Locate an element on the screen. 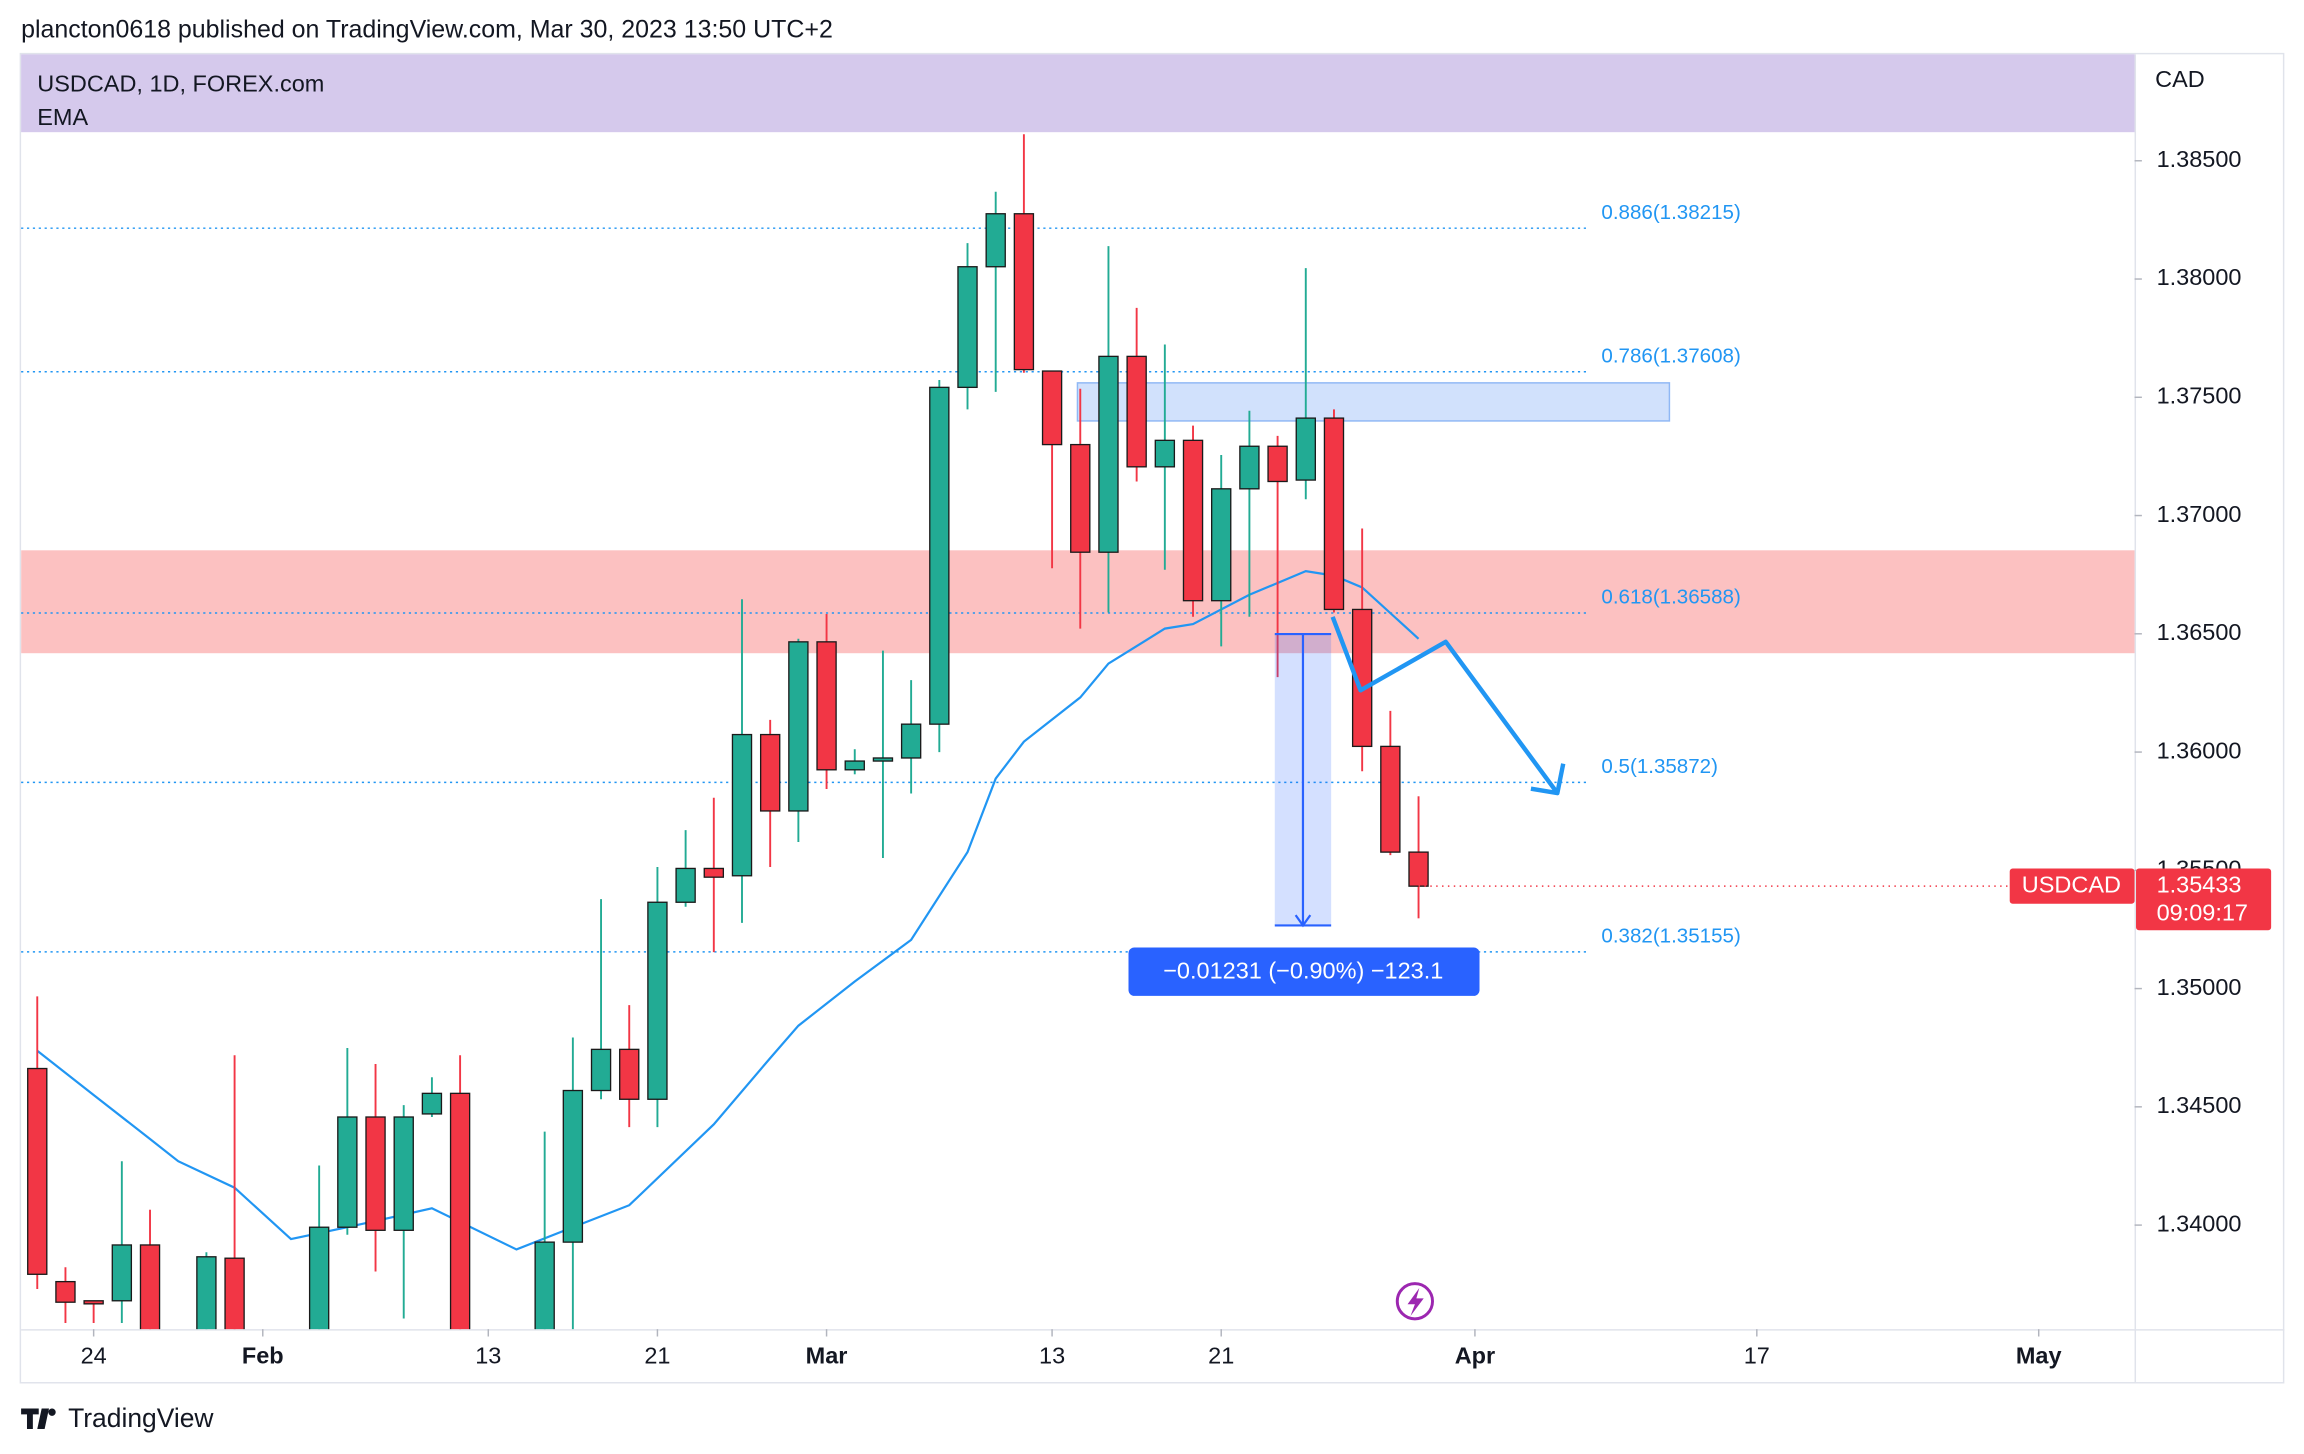 This screenshot has width=2304, height=1454. fib-label: 0.618(1.36588) is located at coordinates (1670, 597).